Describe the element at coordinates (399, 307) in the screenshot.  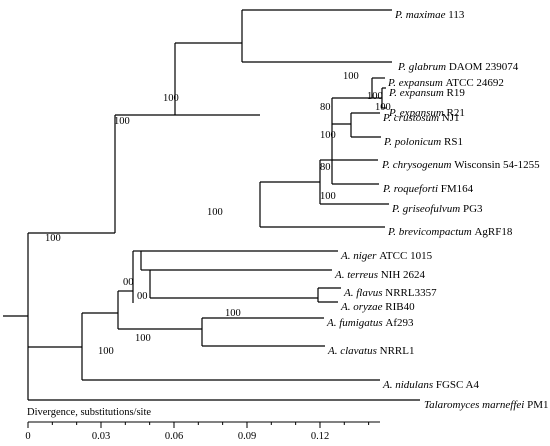
I see `strain-name: RIB40` at that location.